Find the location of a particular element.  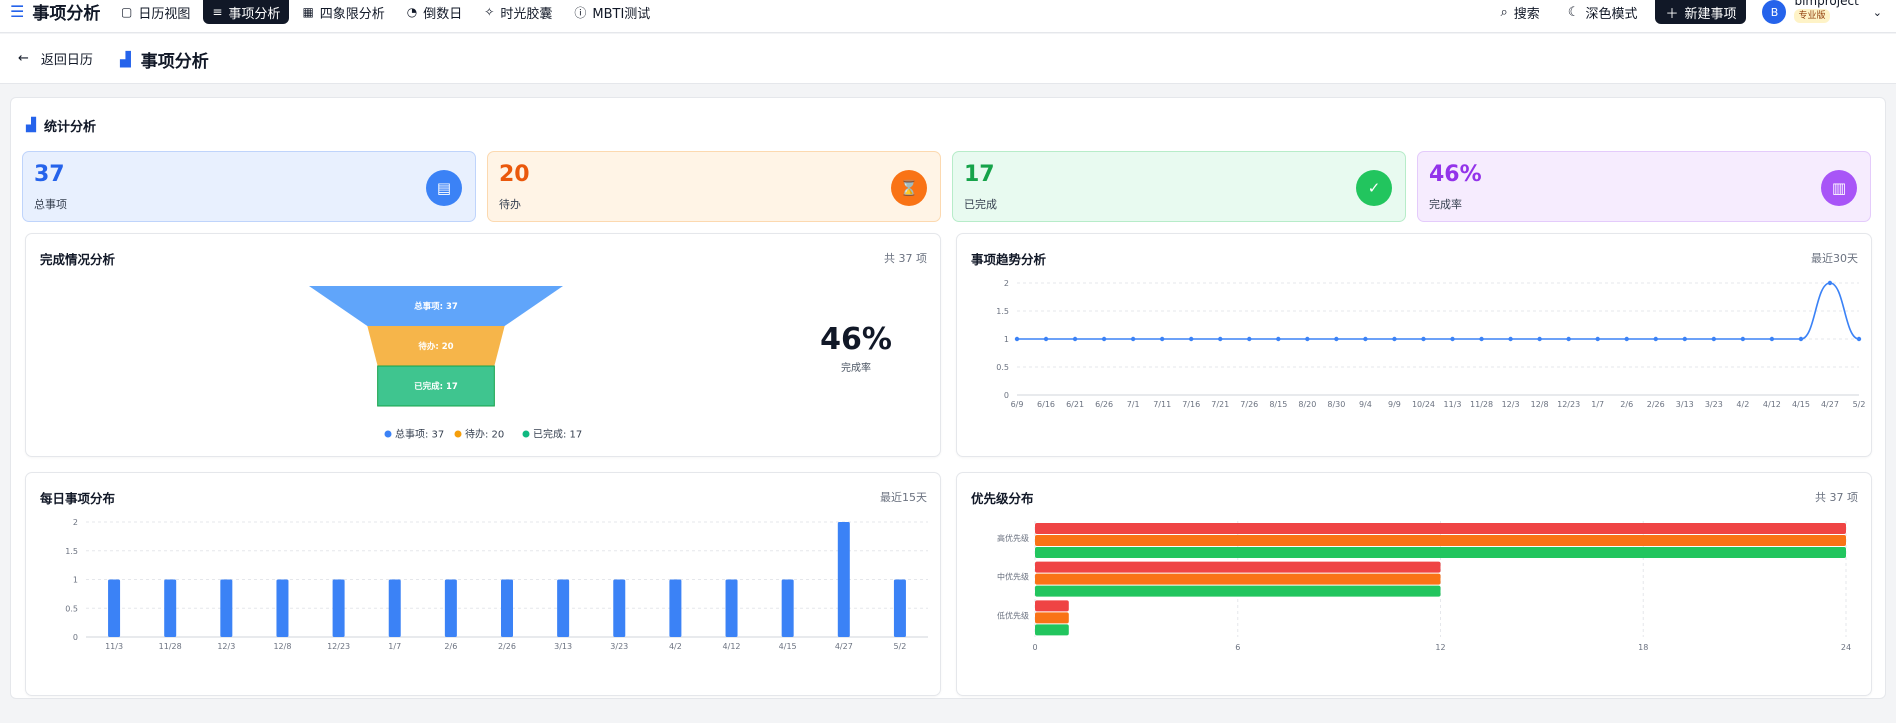

x-tick-label: 7/1 is located at coordinates (1133, 404).